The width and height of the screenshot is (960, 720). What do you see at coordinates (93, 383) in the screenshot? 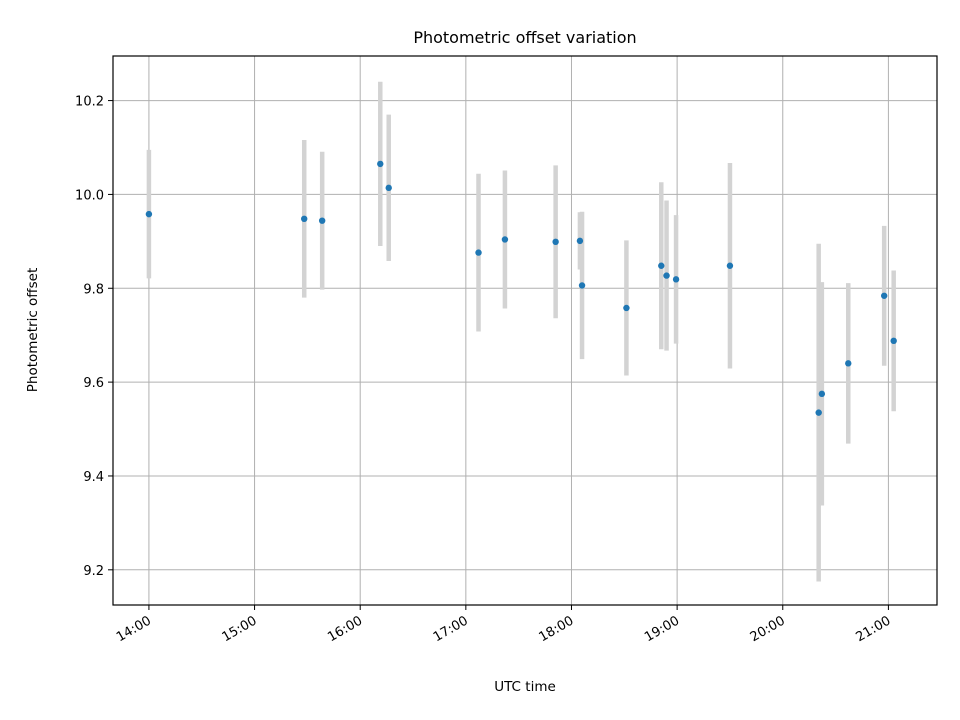
I see `y-tick-label: 9.6` at bounding box center [93, 383].